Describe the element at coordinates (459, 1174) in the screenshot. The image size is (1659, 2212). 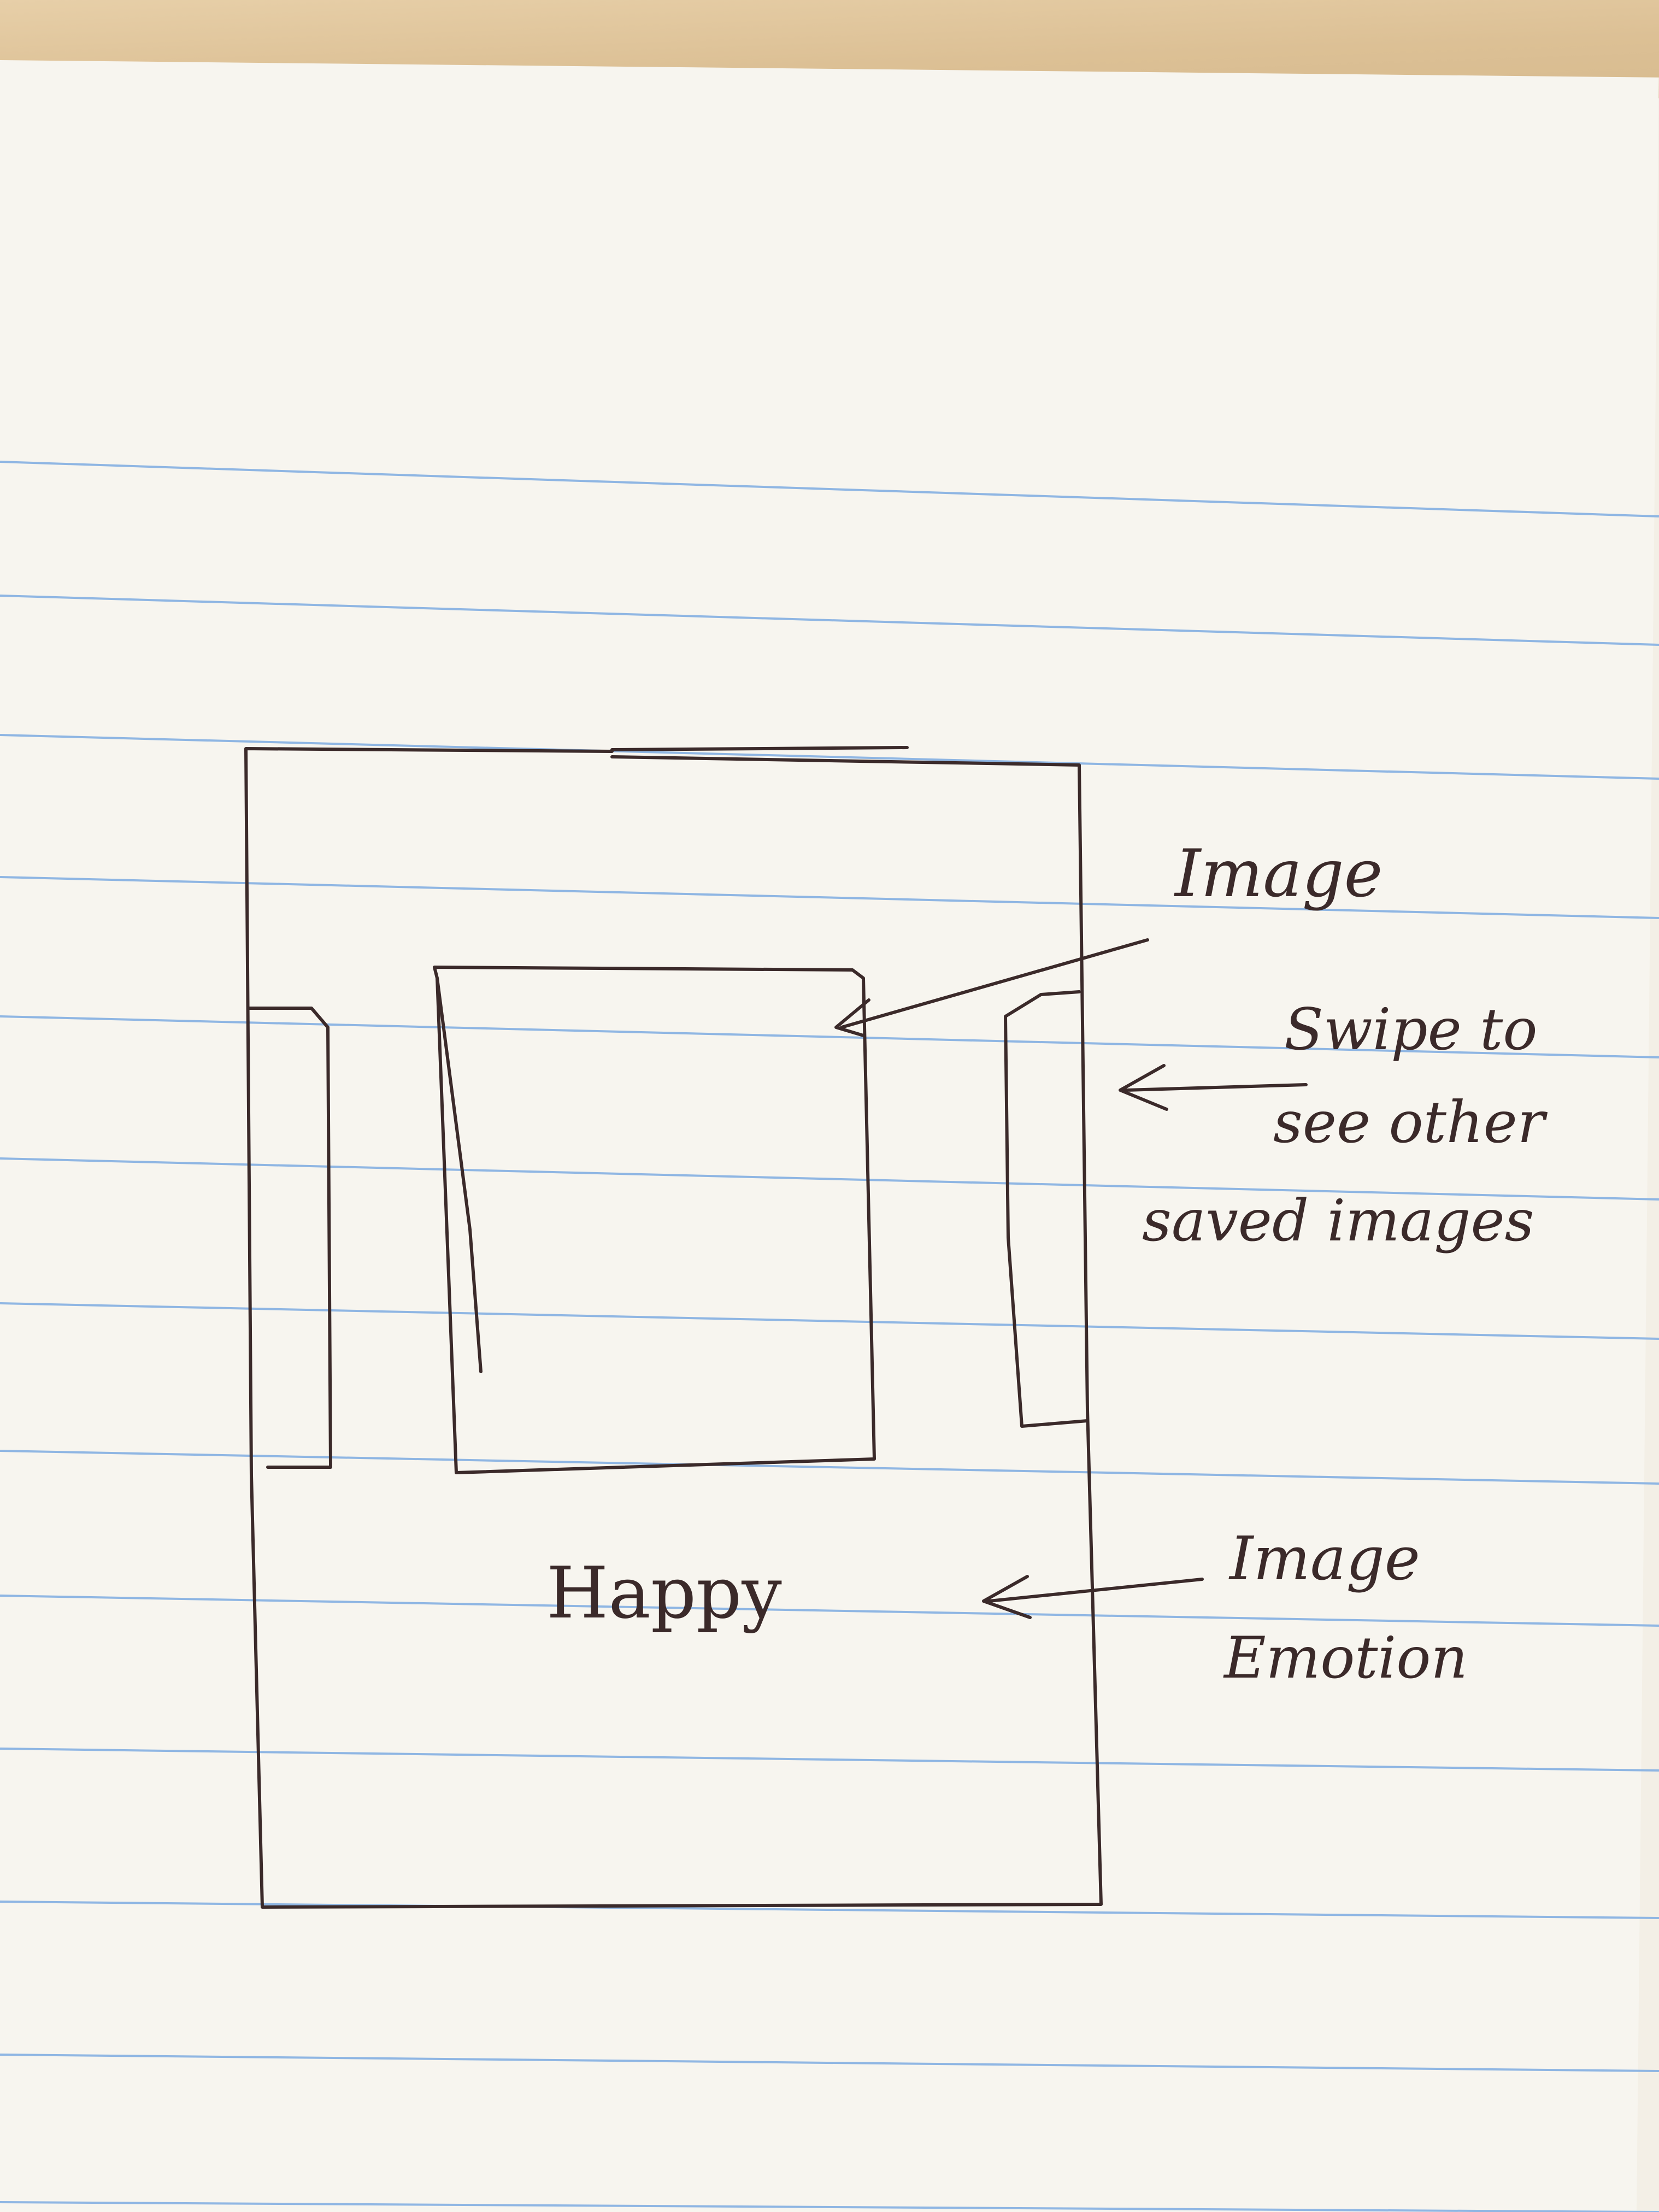
I see `image-frame-fold` at that location.